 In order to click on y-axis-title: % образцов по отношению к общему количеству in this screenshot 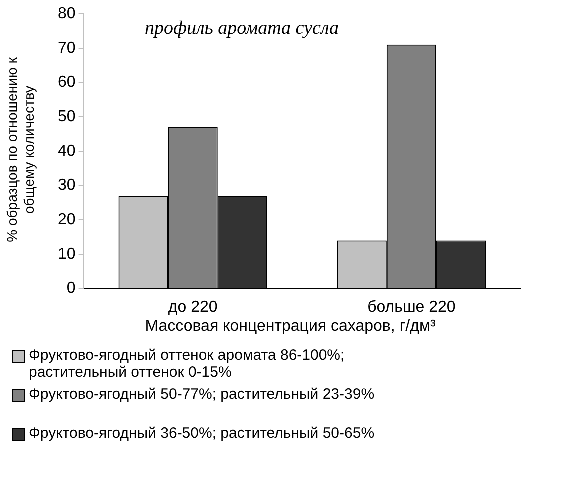, I will do `click(21, 150)`.